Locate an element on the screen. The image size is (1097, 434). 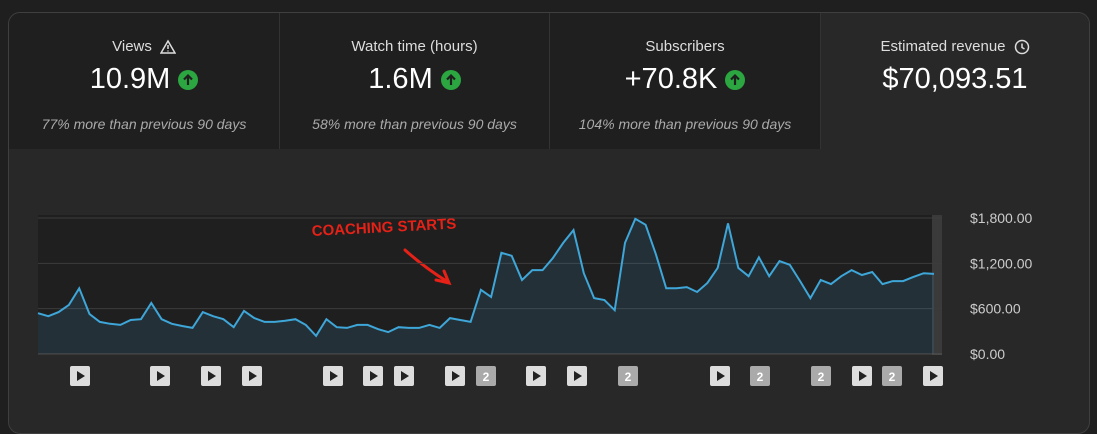
metric-card: Estimated revenue $70,093.51 is located at coordinates (955, 81).